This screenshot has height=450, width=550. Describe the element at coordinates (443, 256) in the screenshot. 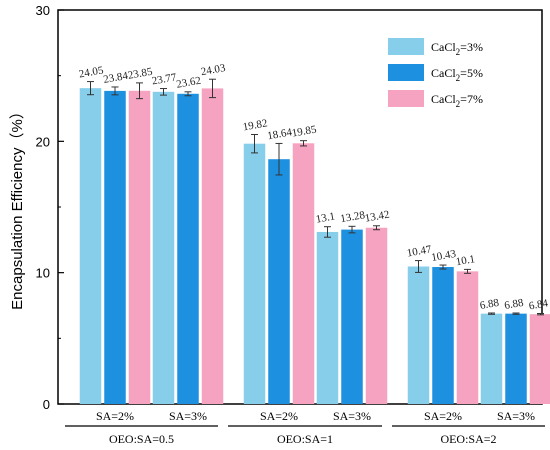

I see `data-label-1-4: 10.43` at that location.